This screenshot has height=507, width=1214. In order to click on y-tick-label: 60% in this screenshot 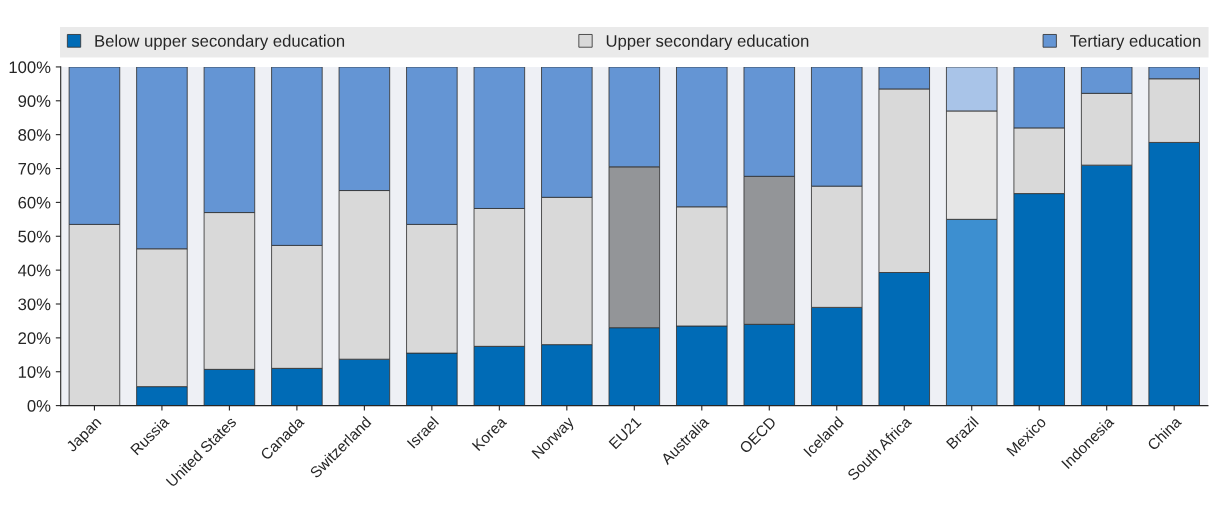, I will do `click(34, 202)`.